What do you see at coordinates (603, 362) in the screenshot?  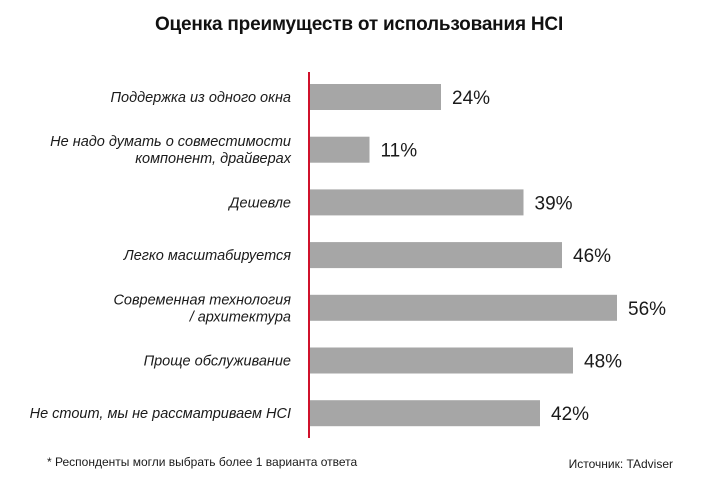 I see `value-label-6: 48%` at bounding box center [603, 362].